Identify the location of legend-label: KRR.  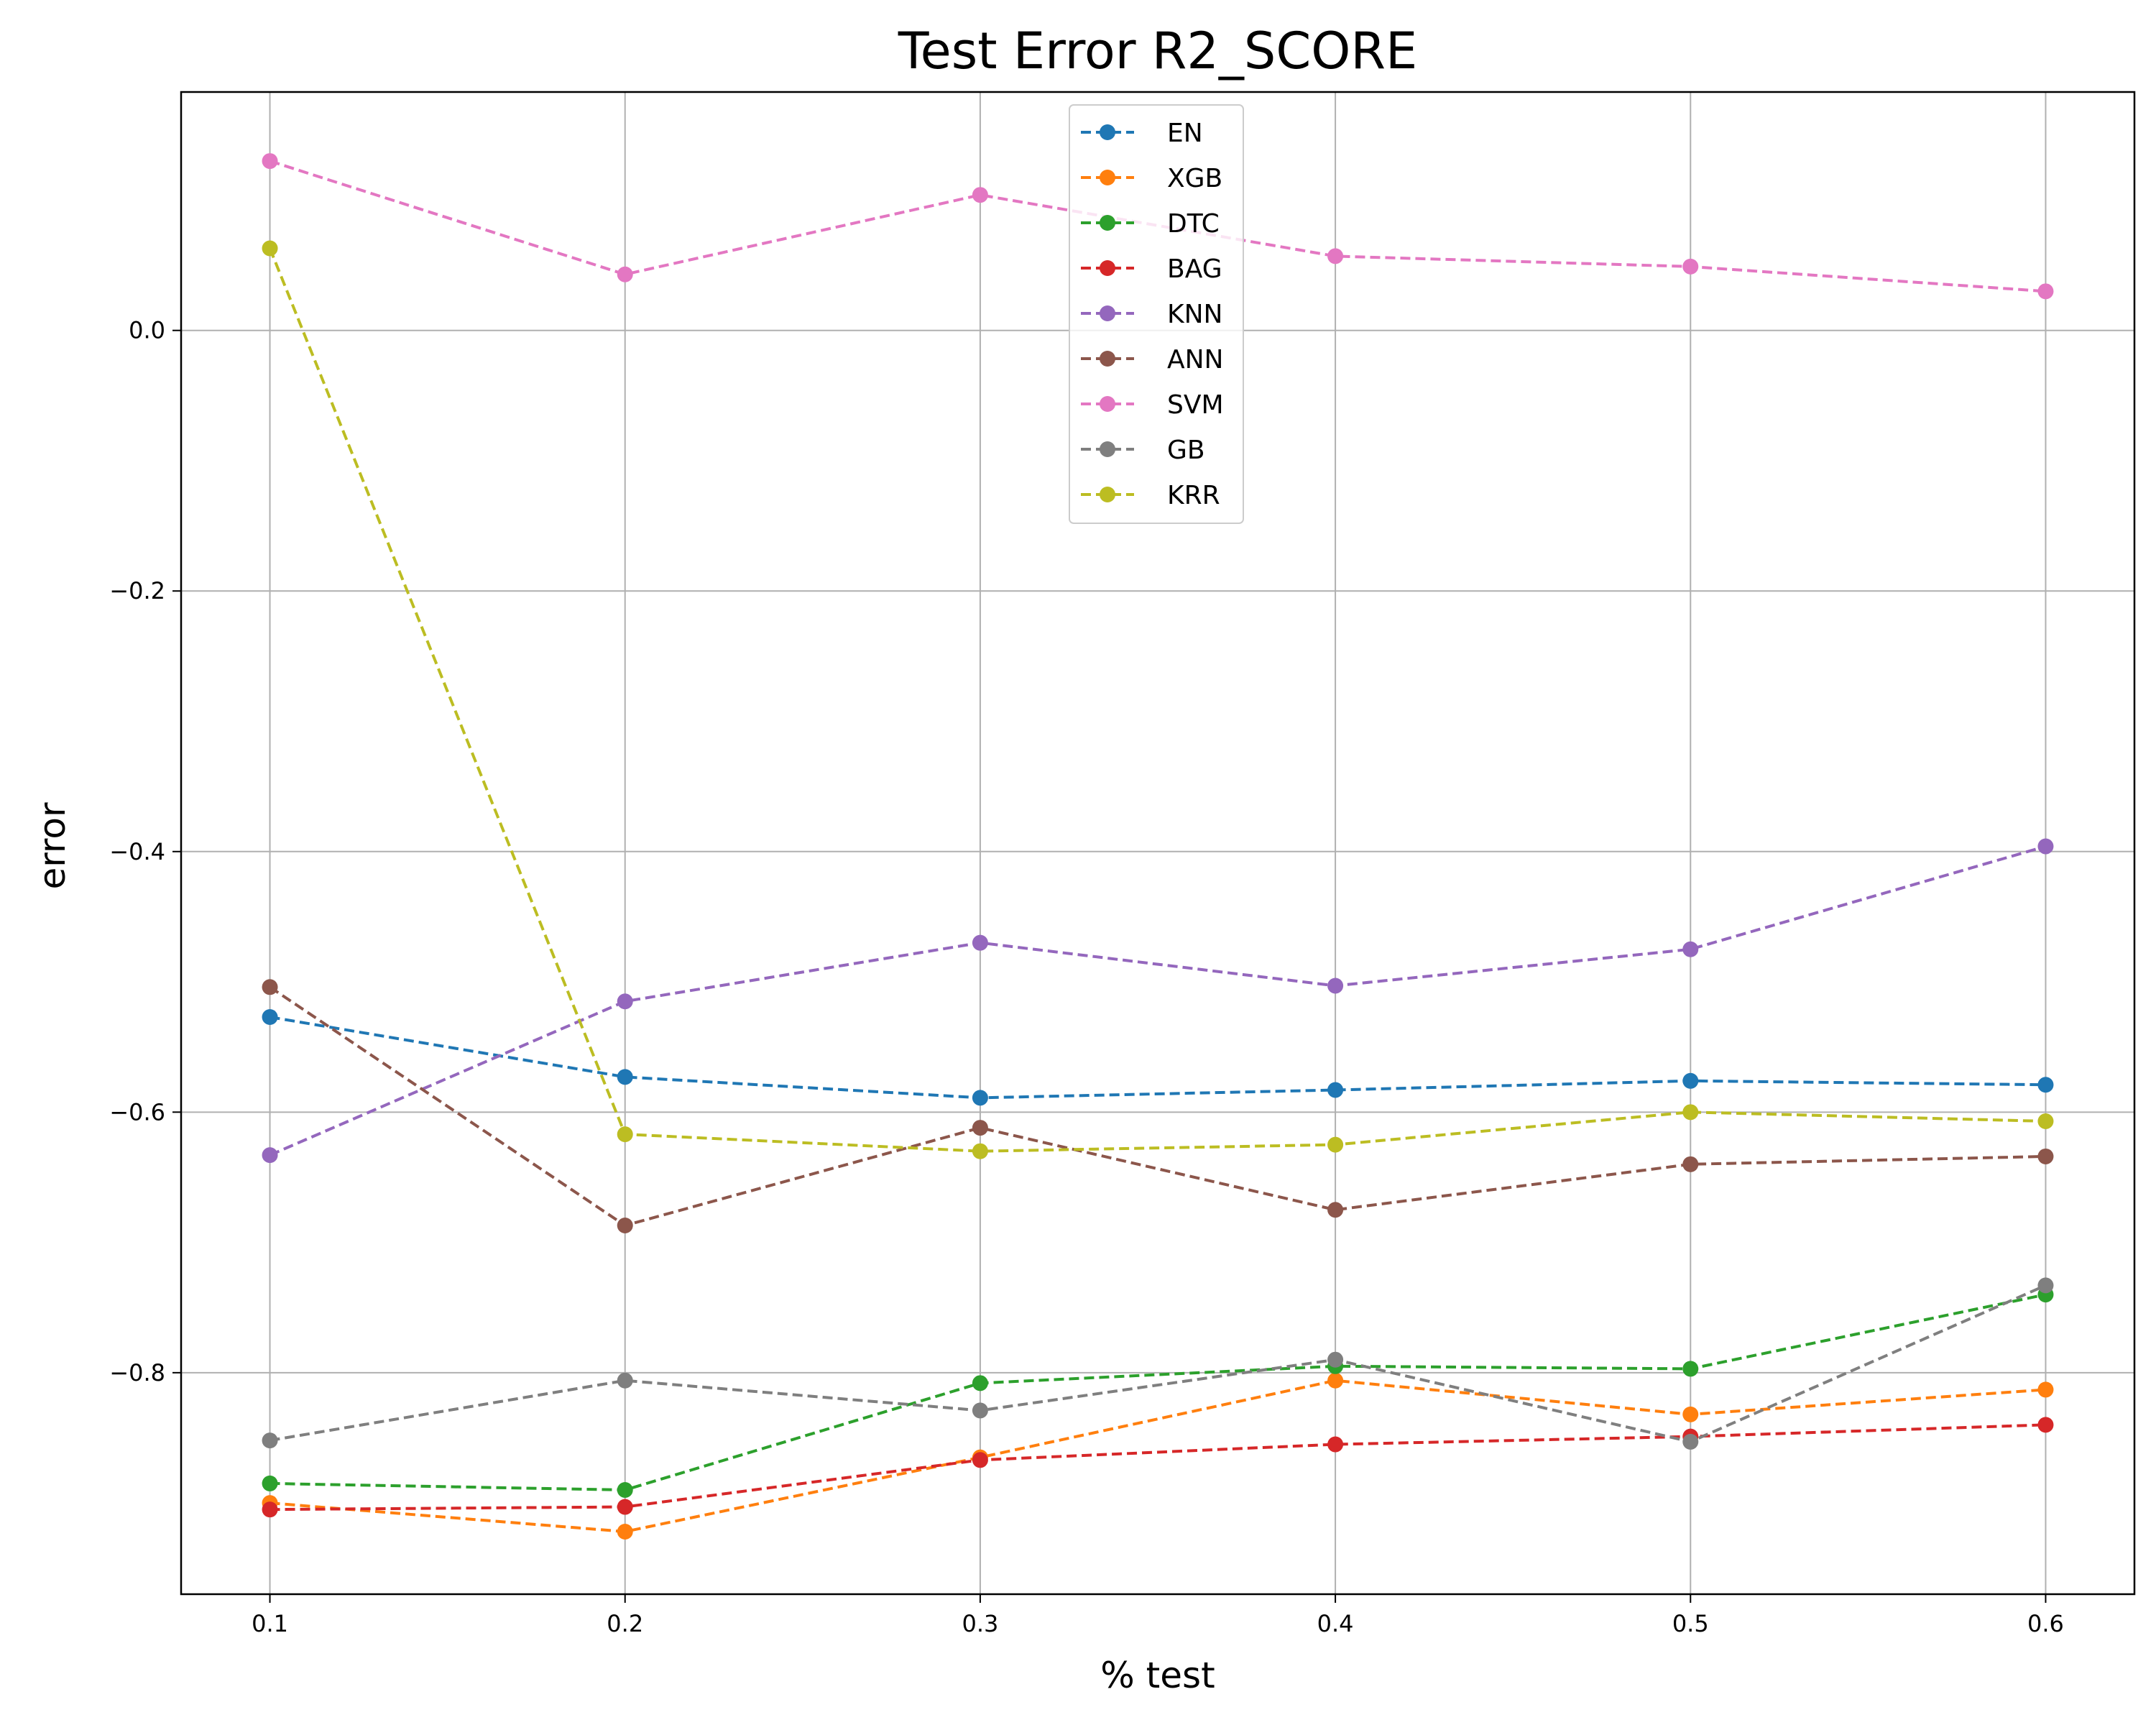
(1193, 495).